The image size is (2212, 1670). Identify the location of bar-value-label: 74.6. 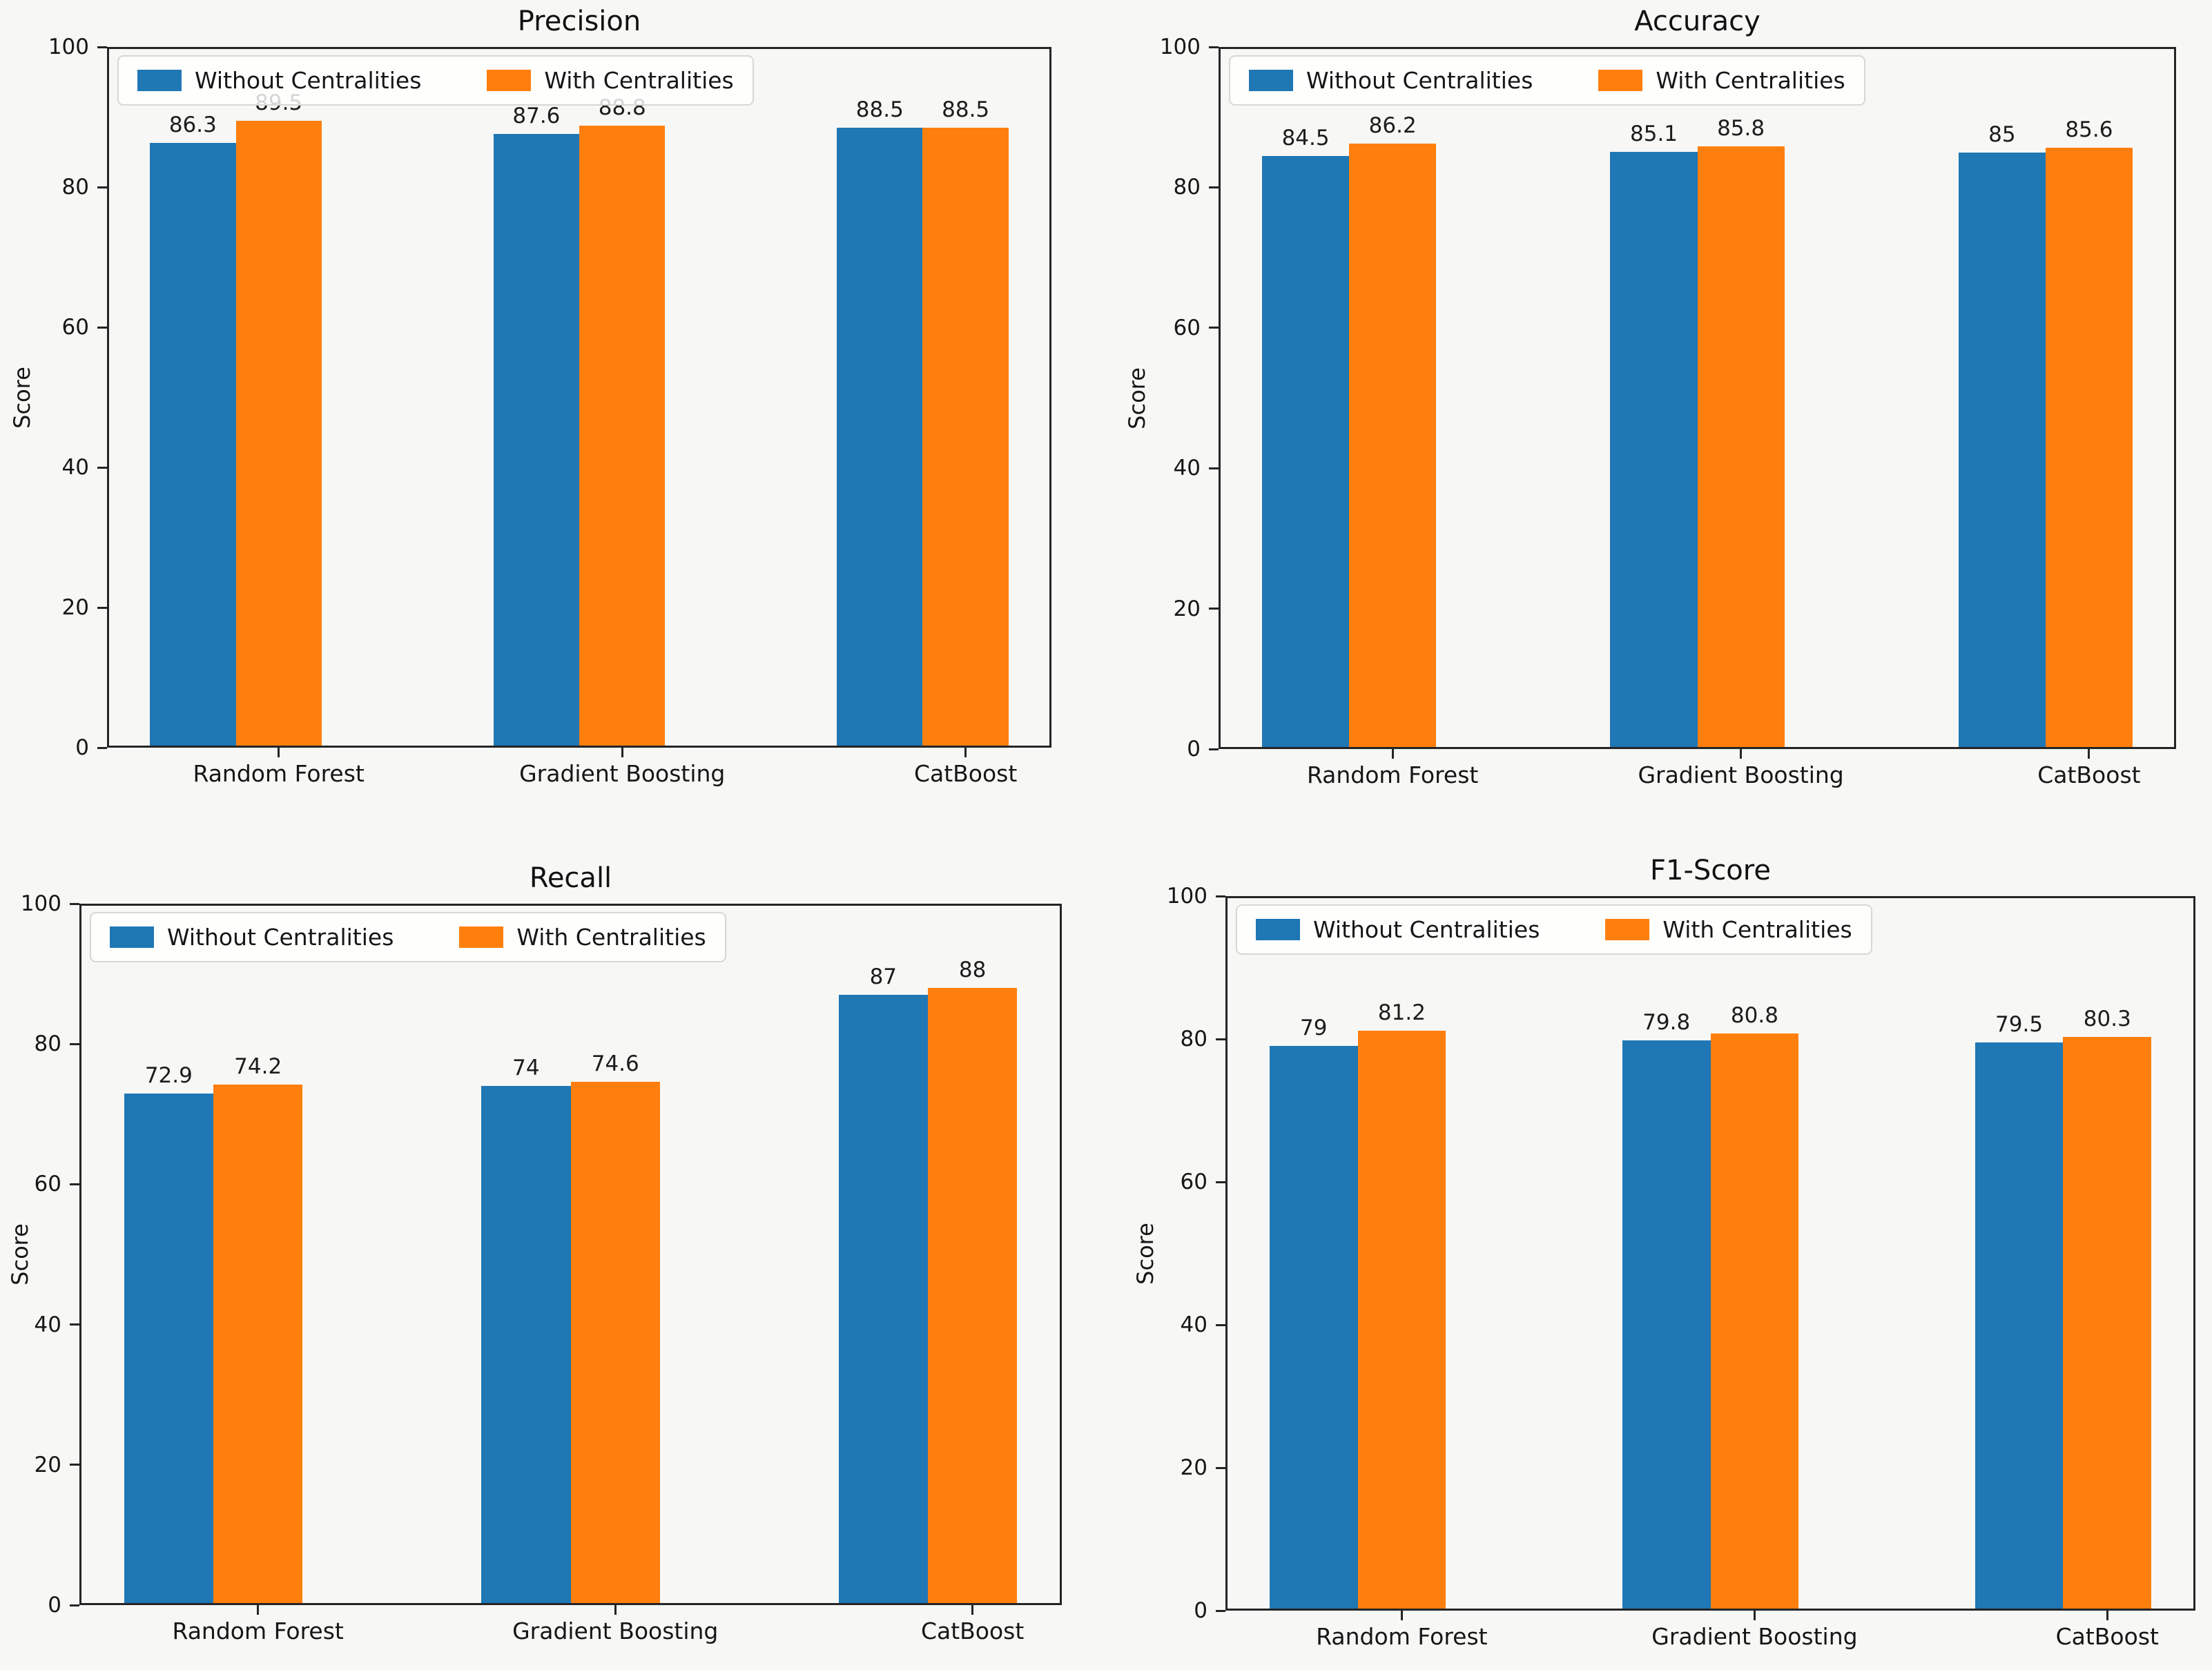
(615, 1064).